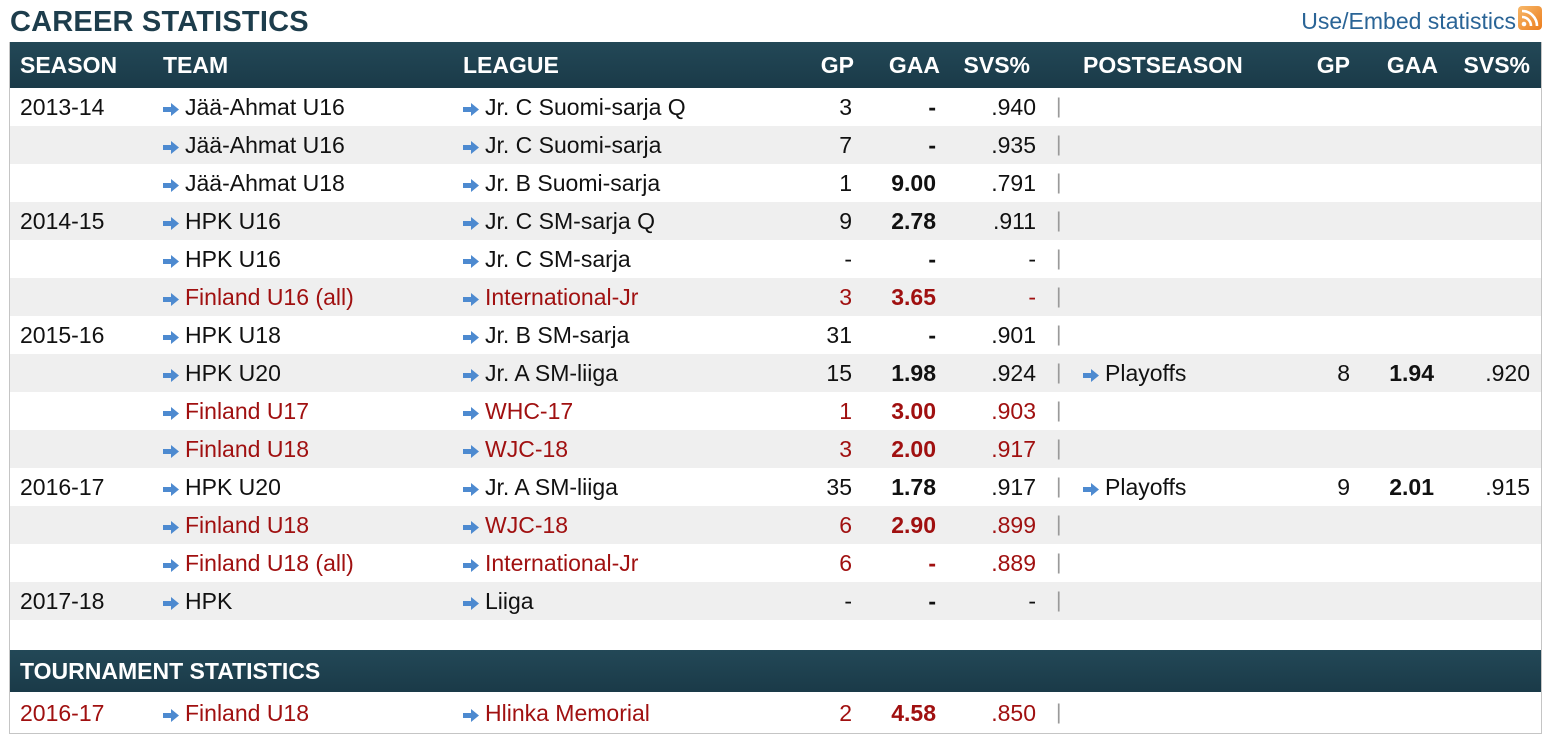 Image resolution: width=1550 pixels, height=738 pixels. Describe the element at coordinates (776, 22) in the screenshot. I see `title-row: CAREER STATISTICS Use/Embed statistics` at that location.